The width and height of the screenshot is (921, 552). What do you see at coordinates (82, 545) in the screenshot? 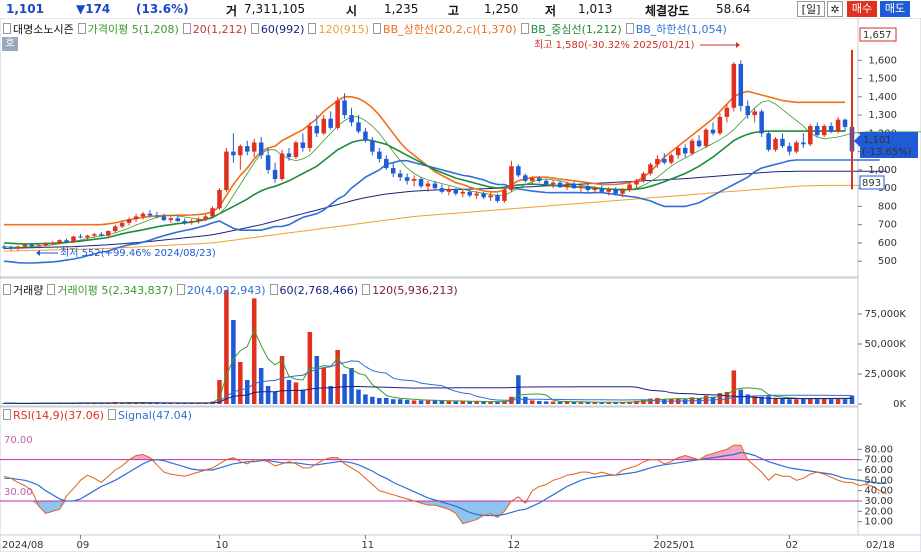
I see `x-axis-label: 09` at bounding box center [82, 545].